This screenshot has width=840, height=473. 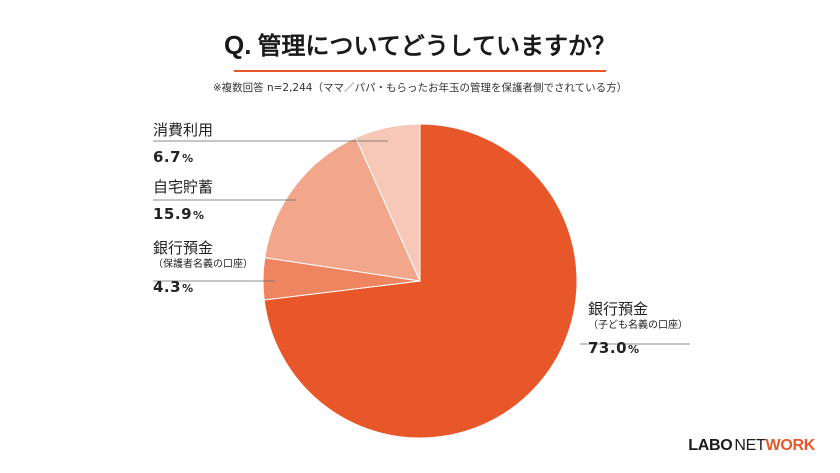 I want to click on label-slice-2: 自宅貯蓄 15.9%, so click(x=183, y=202).